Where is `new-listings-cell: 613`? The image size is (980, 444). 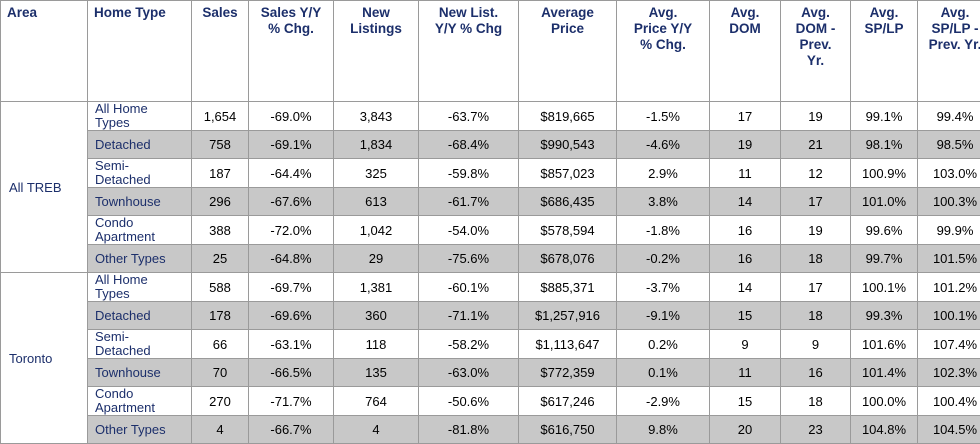
new-listings-cell: 613 is located at coordinates (376, 202).